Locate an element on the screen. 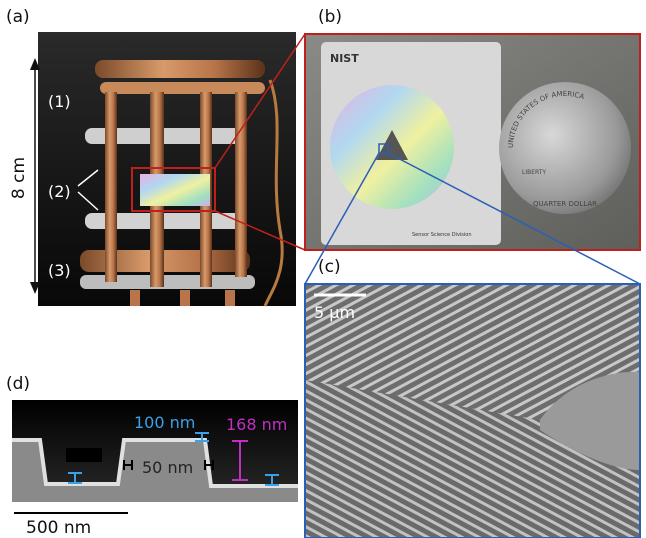 The height and width of the screenshot is (538, 646). dim-label: 50 nm is located at coordinates (167, 467).